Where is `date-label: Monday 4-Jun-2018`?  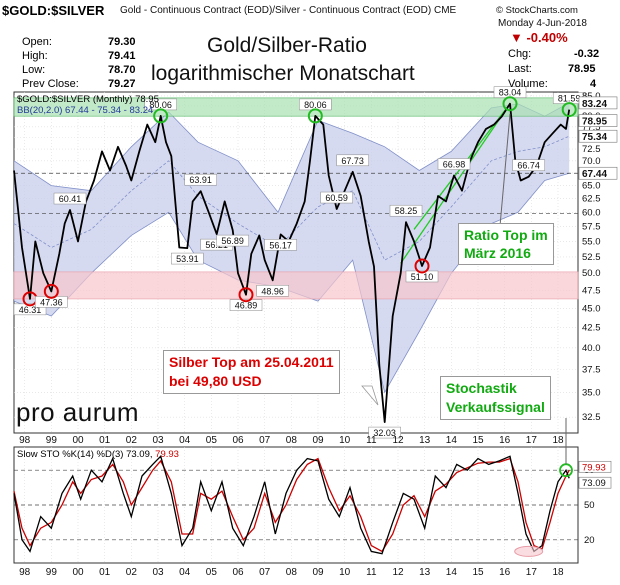 date-label: Monday 4-Jun-2018 is located at coordinates (542, 23).